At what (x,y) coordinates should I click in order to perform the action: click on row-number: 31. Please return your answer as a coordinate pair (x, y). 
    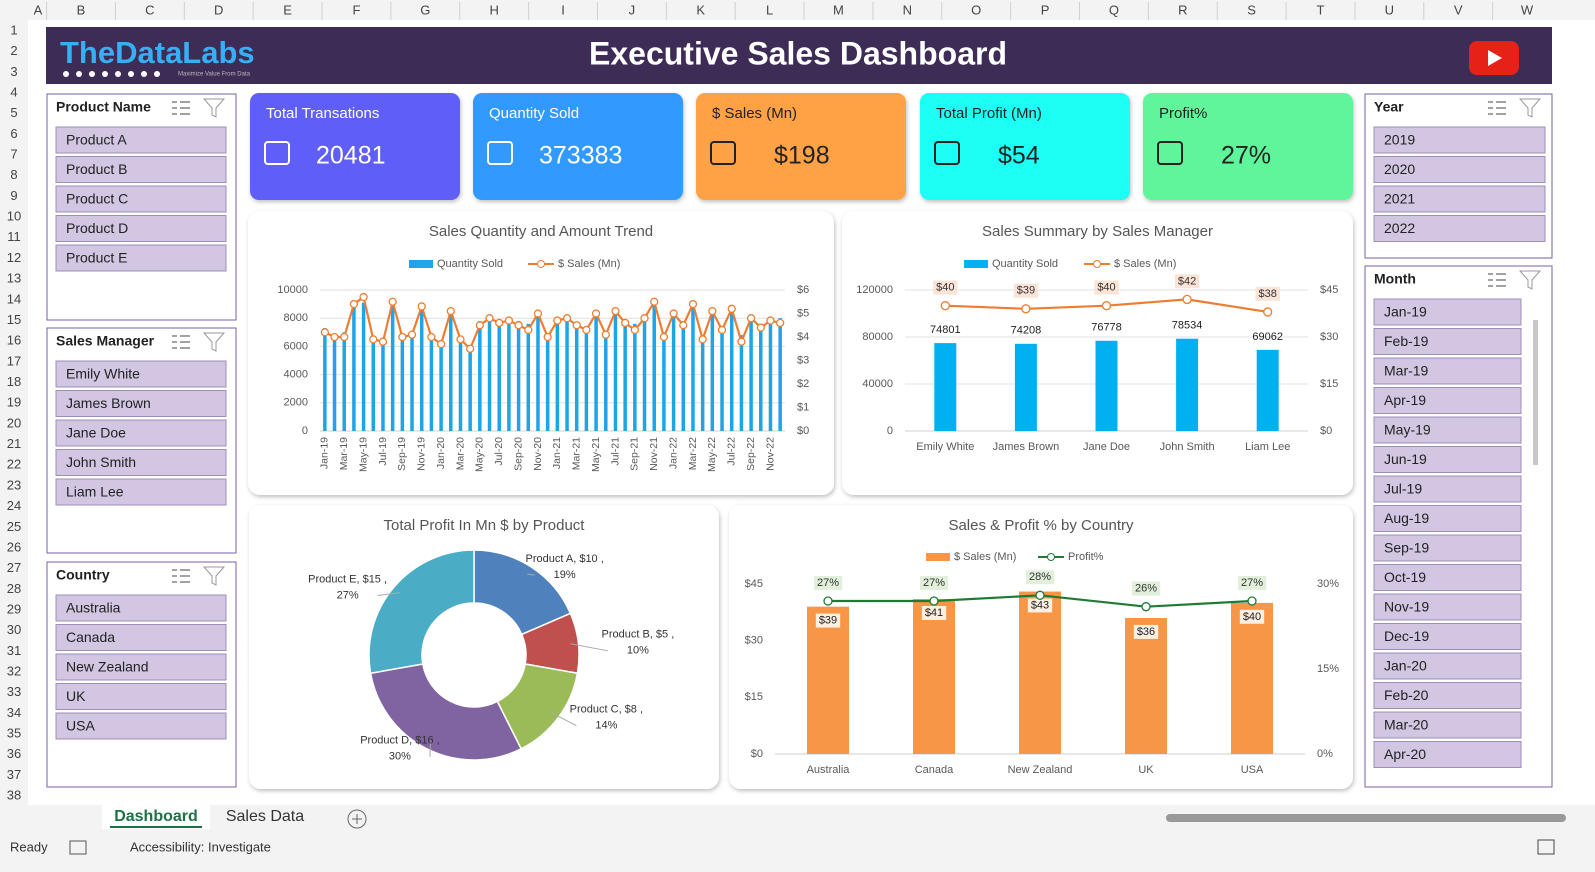
    Looking at the image, I should click on (14, 650).